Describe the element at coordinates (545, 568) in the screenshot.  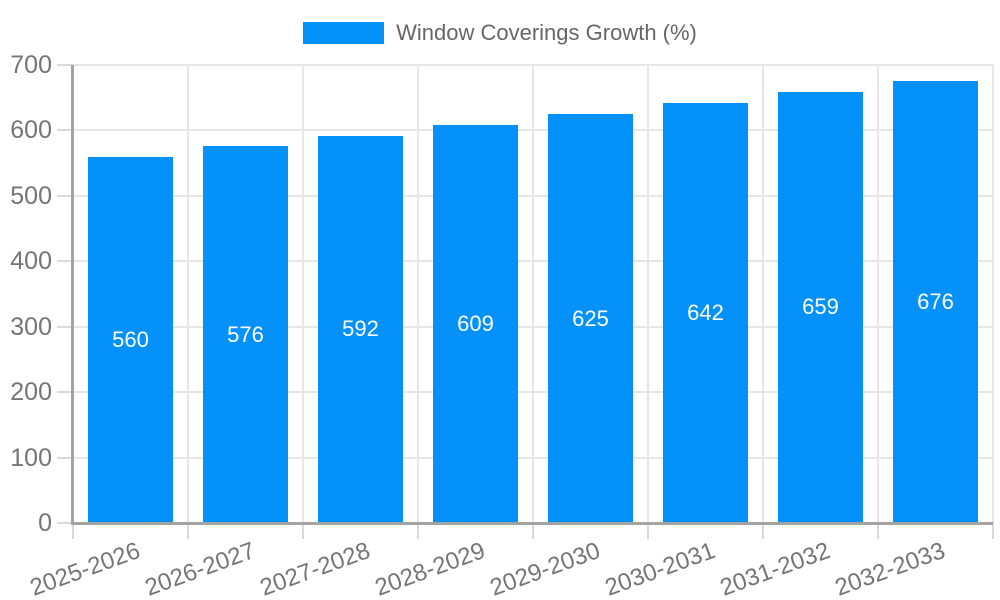
I see `x-tick-label: 2029-2030` at that location.